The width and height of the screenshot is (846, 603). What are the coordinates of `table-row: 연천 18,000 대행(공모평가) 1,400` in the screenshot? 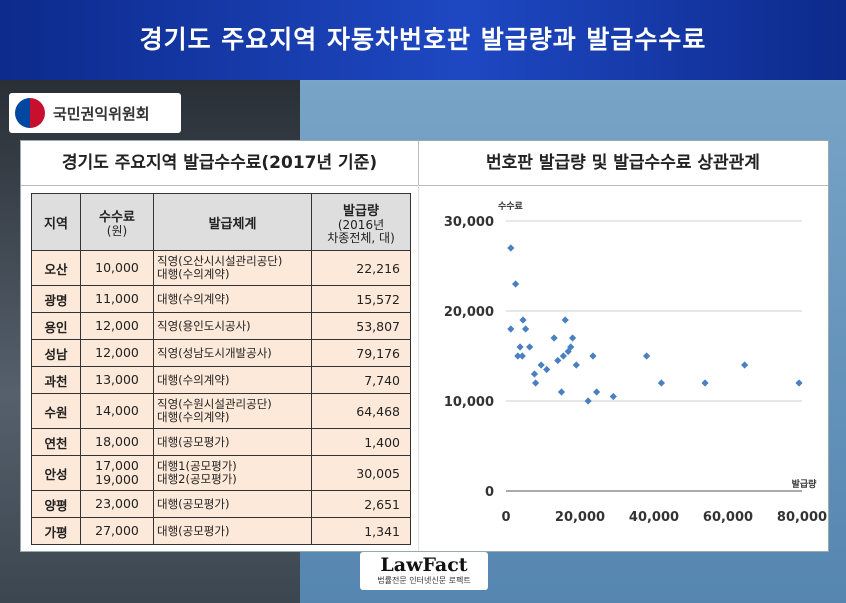 It's located at (221, 442).